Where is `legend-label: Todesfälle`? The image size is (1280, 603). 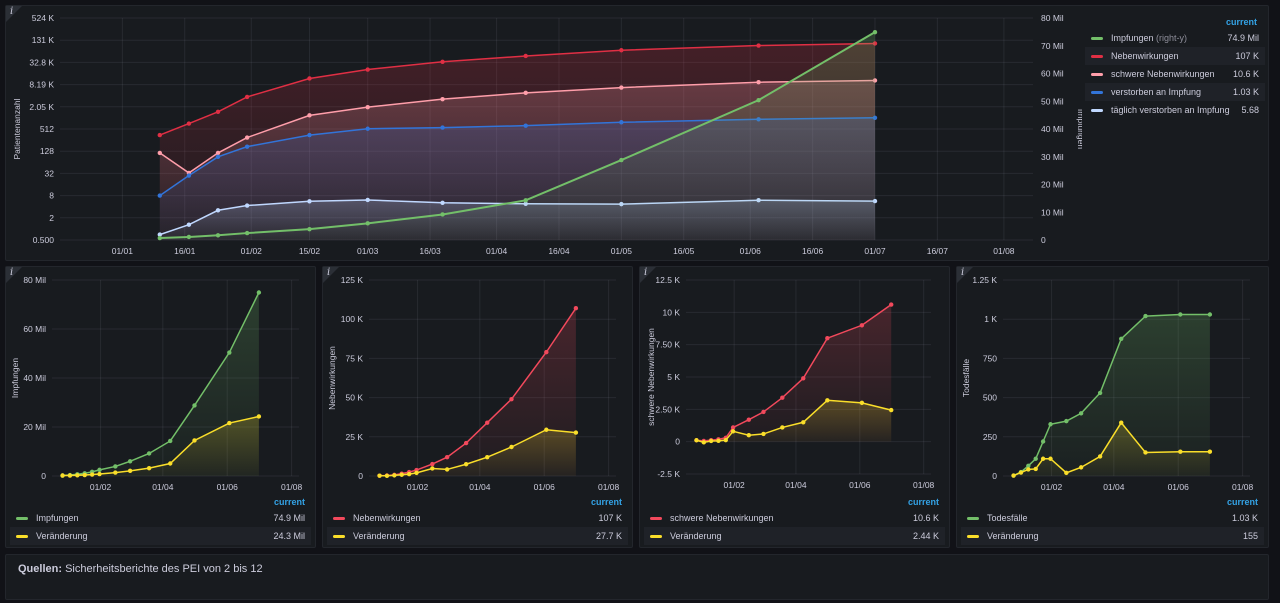 legend-label: Todesfälle is located at coordinates (1007, 518).